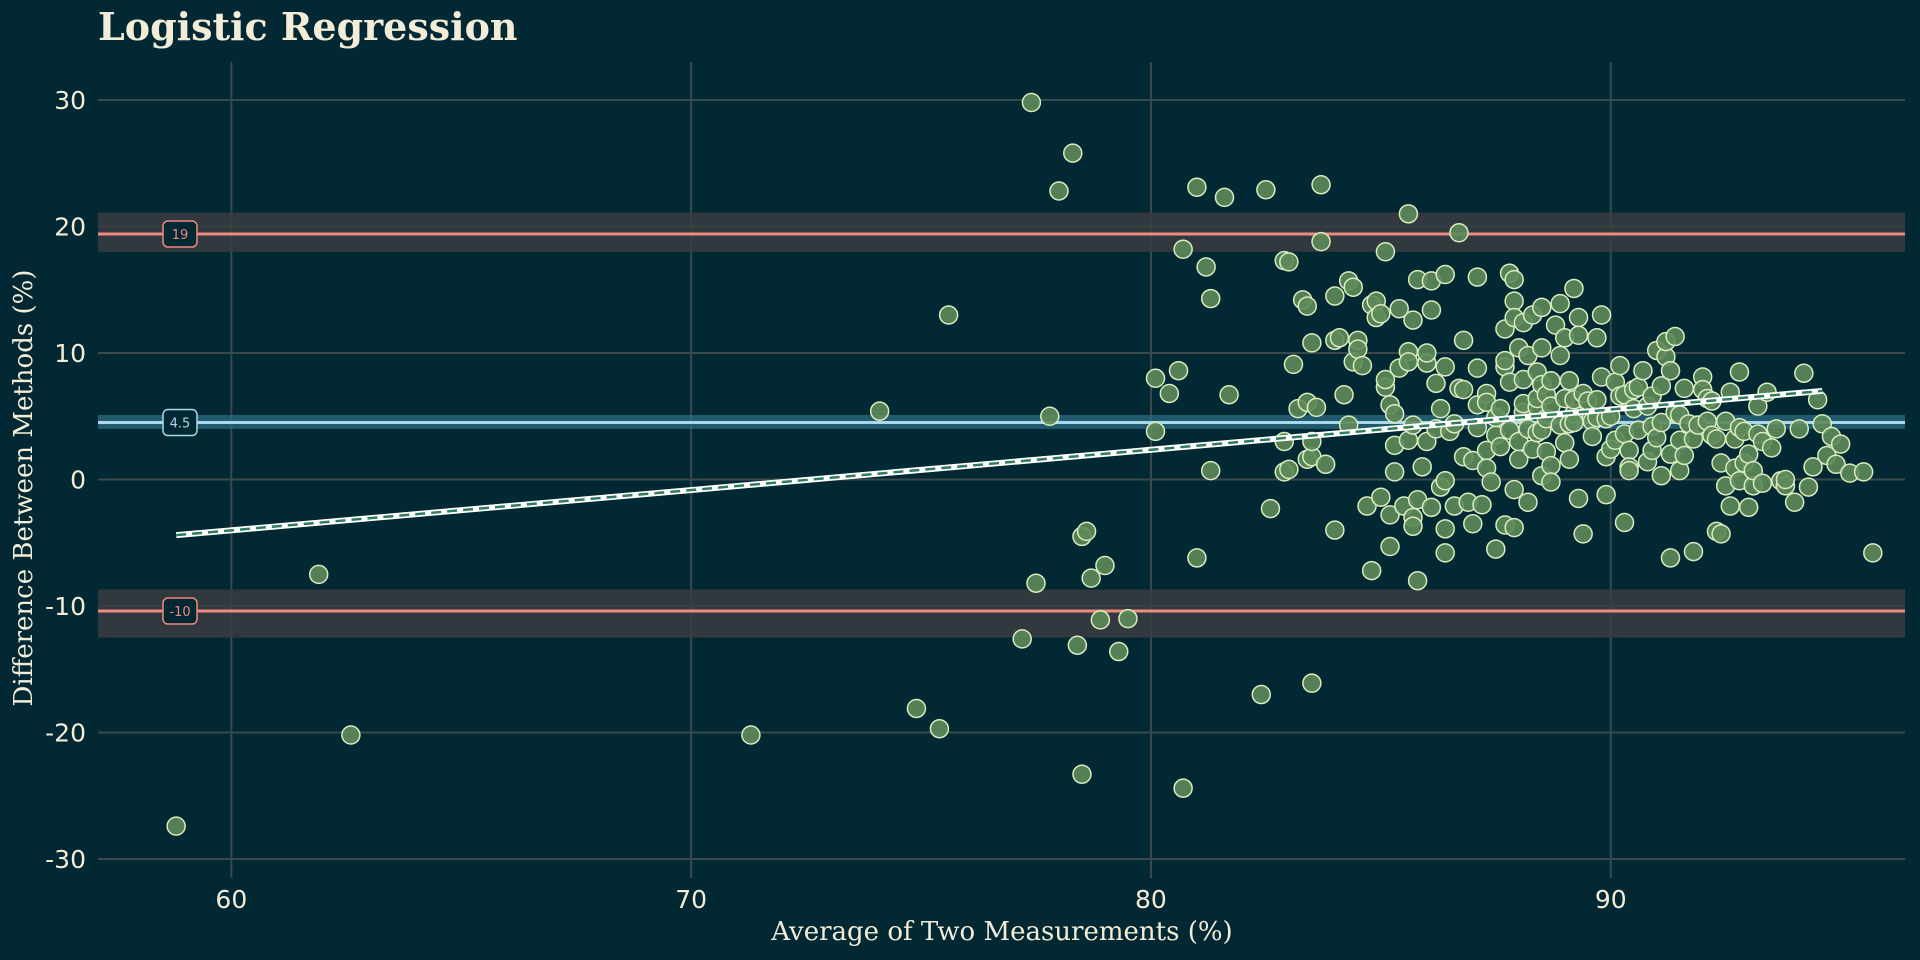  Describe the element at coordinates (1001, 232) in the screenshot. I see `upper-loa-band` at that location.